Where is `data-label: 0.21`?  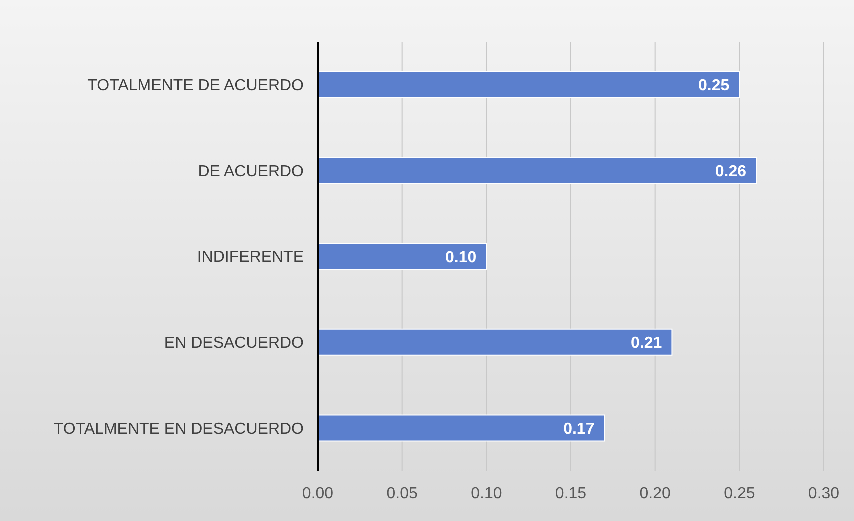
data-label: 0.21 is located at coordinates (646, 343).